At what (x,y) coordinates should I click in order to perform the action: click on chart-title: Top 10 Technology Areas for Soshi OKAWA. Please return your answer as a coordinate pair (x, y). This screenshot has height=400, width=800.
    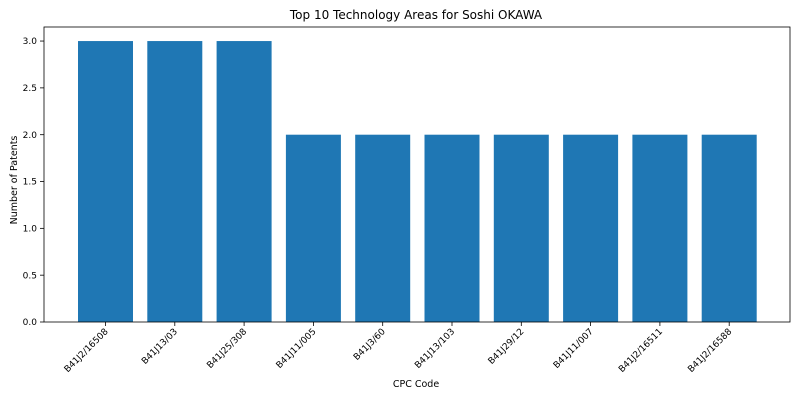
    Looking at the image, I should click on (416, 15).